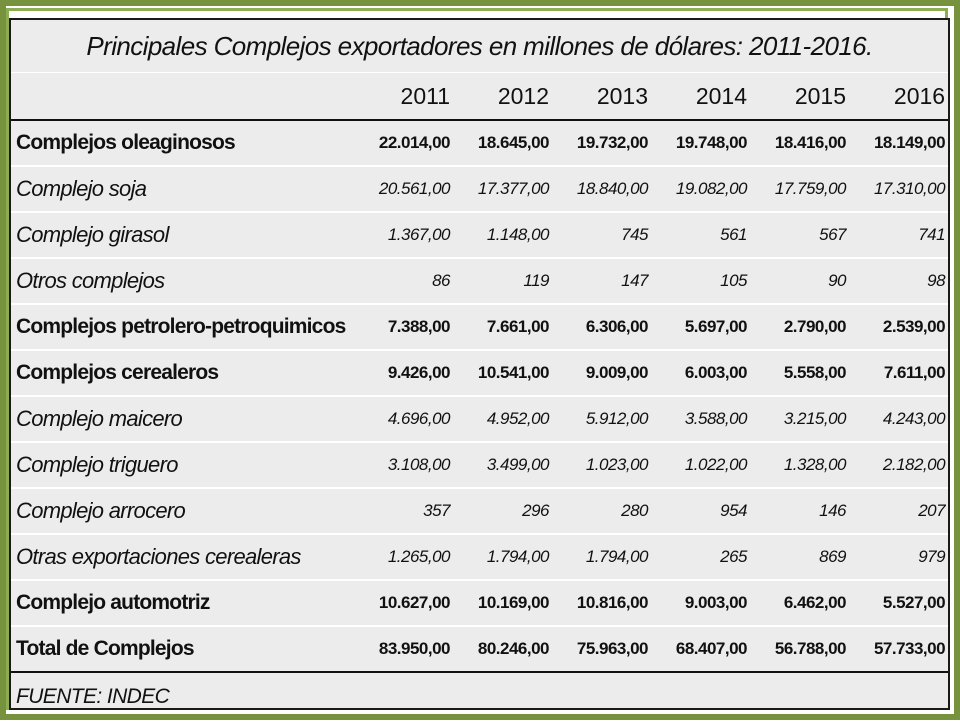 This screenshot has width=960, height=721. I want to click on value-cell: 1.328,00, so click(799, 465).